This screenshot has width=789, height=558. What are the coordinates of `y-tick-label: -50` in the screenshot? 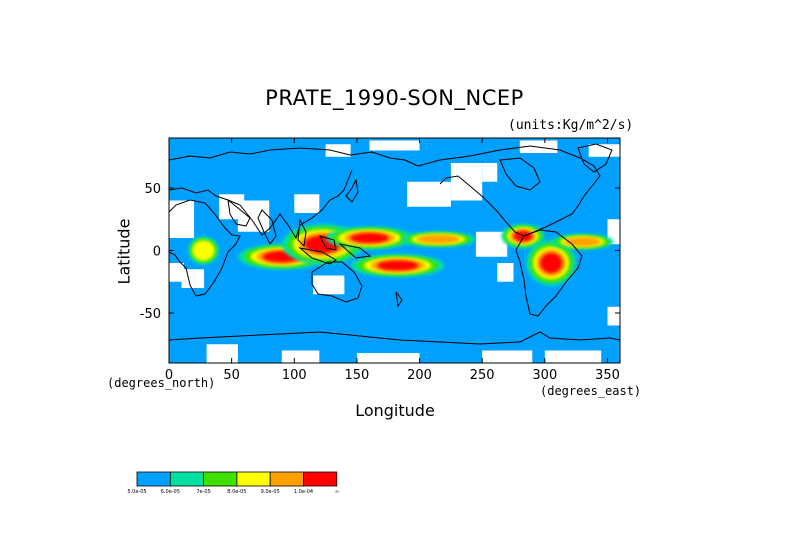 It's located at (150, 314).